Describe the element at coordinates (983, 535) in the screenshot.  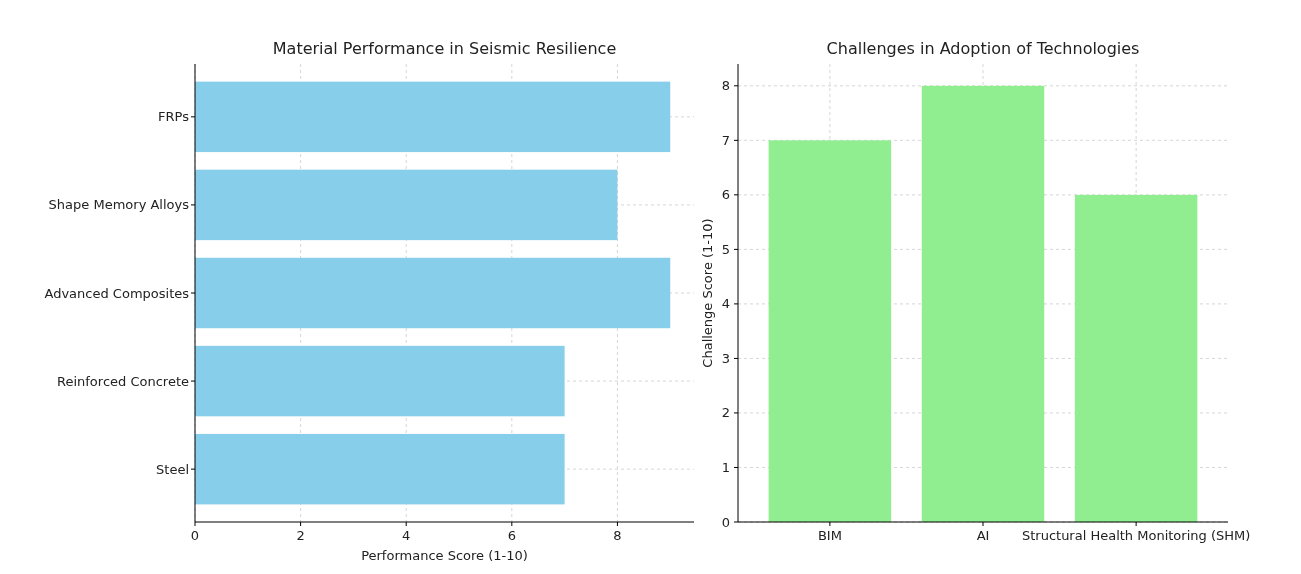
I see `x-tick-label: AI` at that location.